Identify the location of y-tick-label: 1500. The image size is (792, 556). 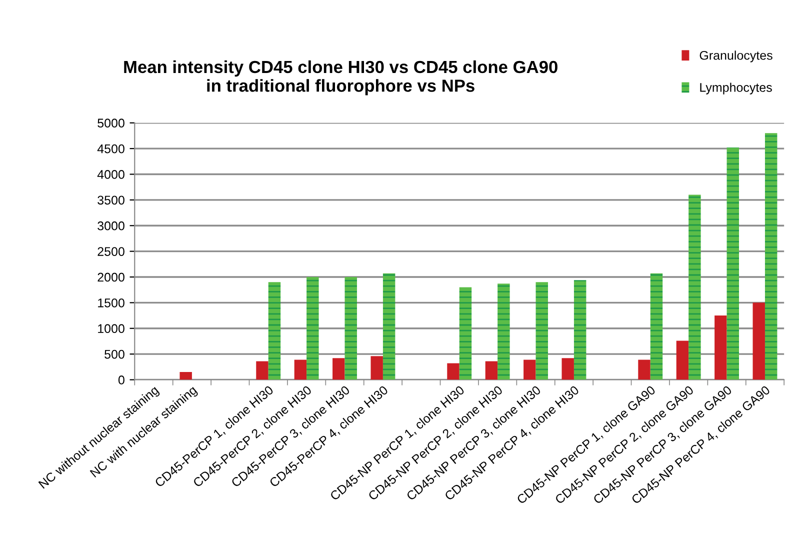
(111, 303).